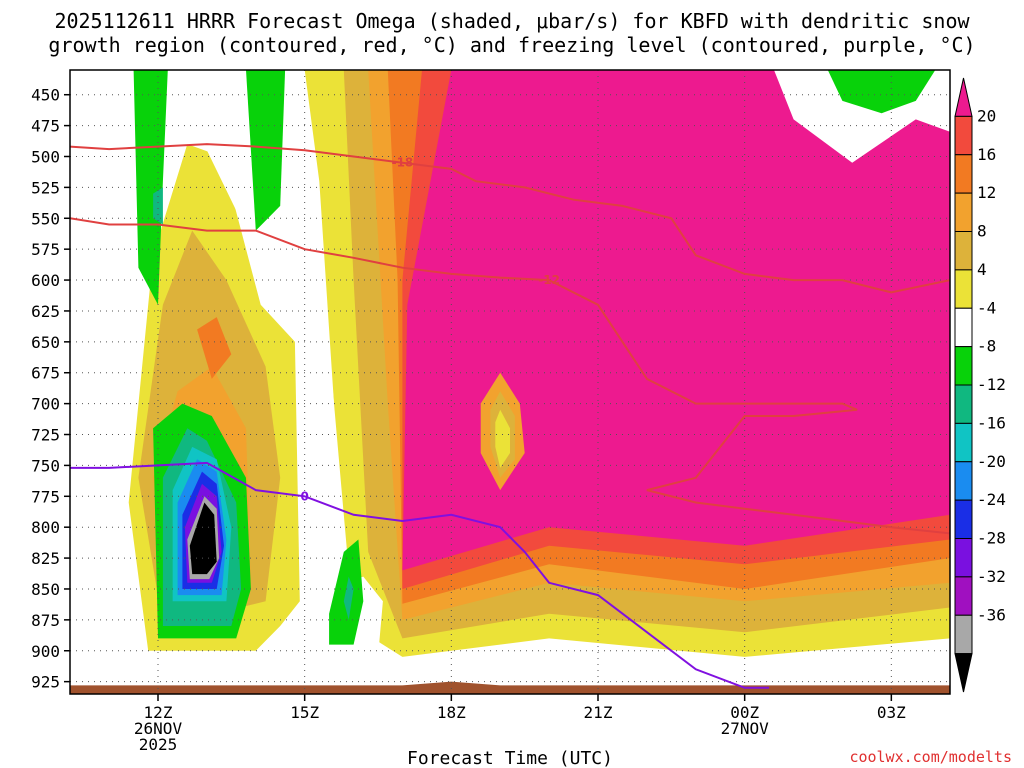 The image size is (1024, 768). I want to click on y-tick-label: 925, so click(45, 682).